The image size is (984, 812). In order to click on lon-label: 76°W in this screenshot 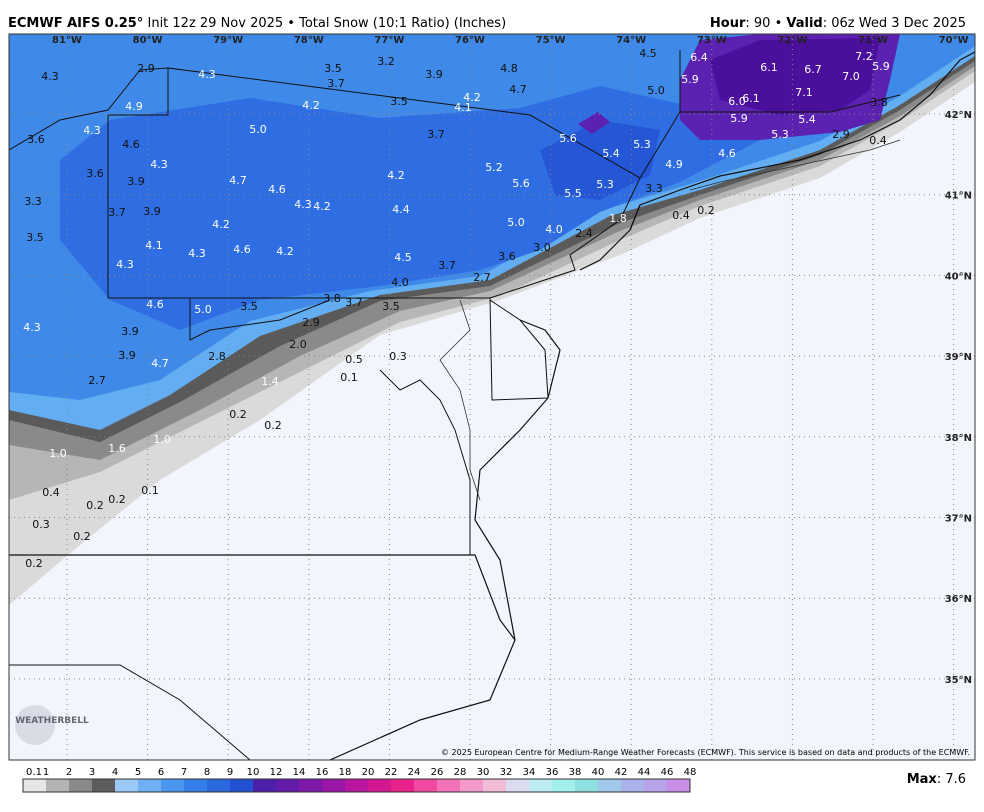, I will do `click(470, 40)`.